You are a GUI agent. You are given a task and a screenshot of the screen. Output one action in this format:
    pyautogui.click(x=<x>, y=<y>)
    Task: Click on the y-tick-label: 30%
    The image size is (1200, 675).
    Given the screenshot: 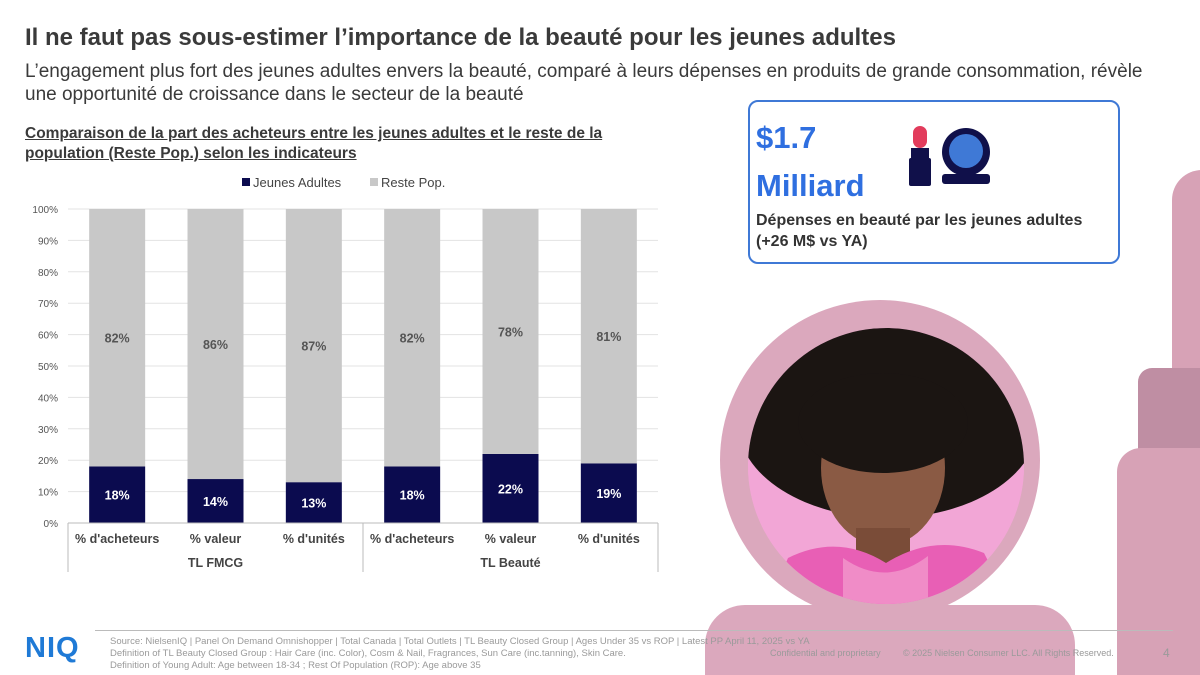 What is the action you would take?
    pyautogui.click(x=48, y=430)
    